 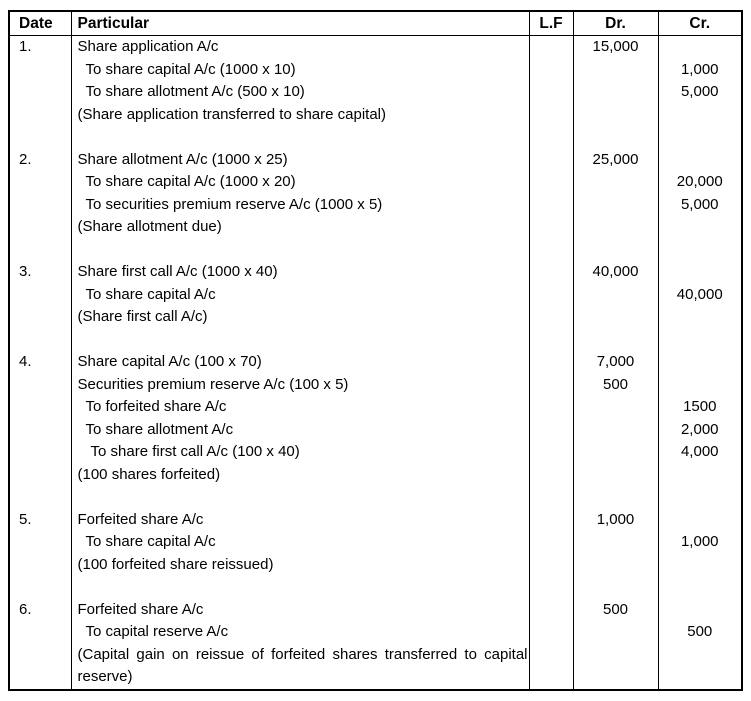 What do you see at coordinates (142, 316) in the screenshot?
I see `narration-line: (Share first call A/c)` at bounding box center [142, 316].